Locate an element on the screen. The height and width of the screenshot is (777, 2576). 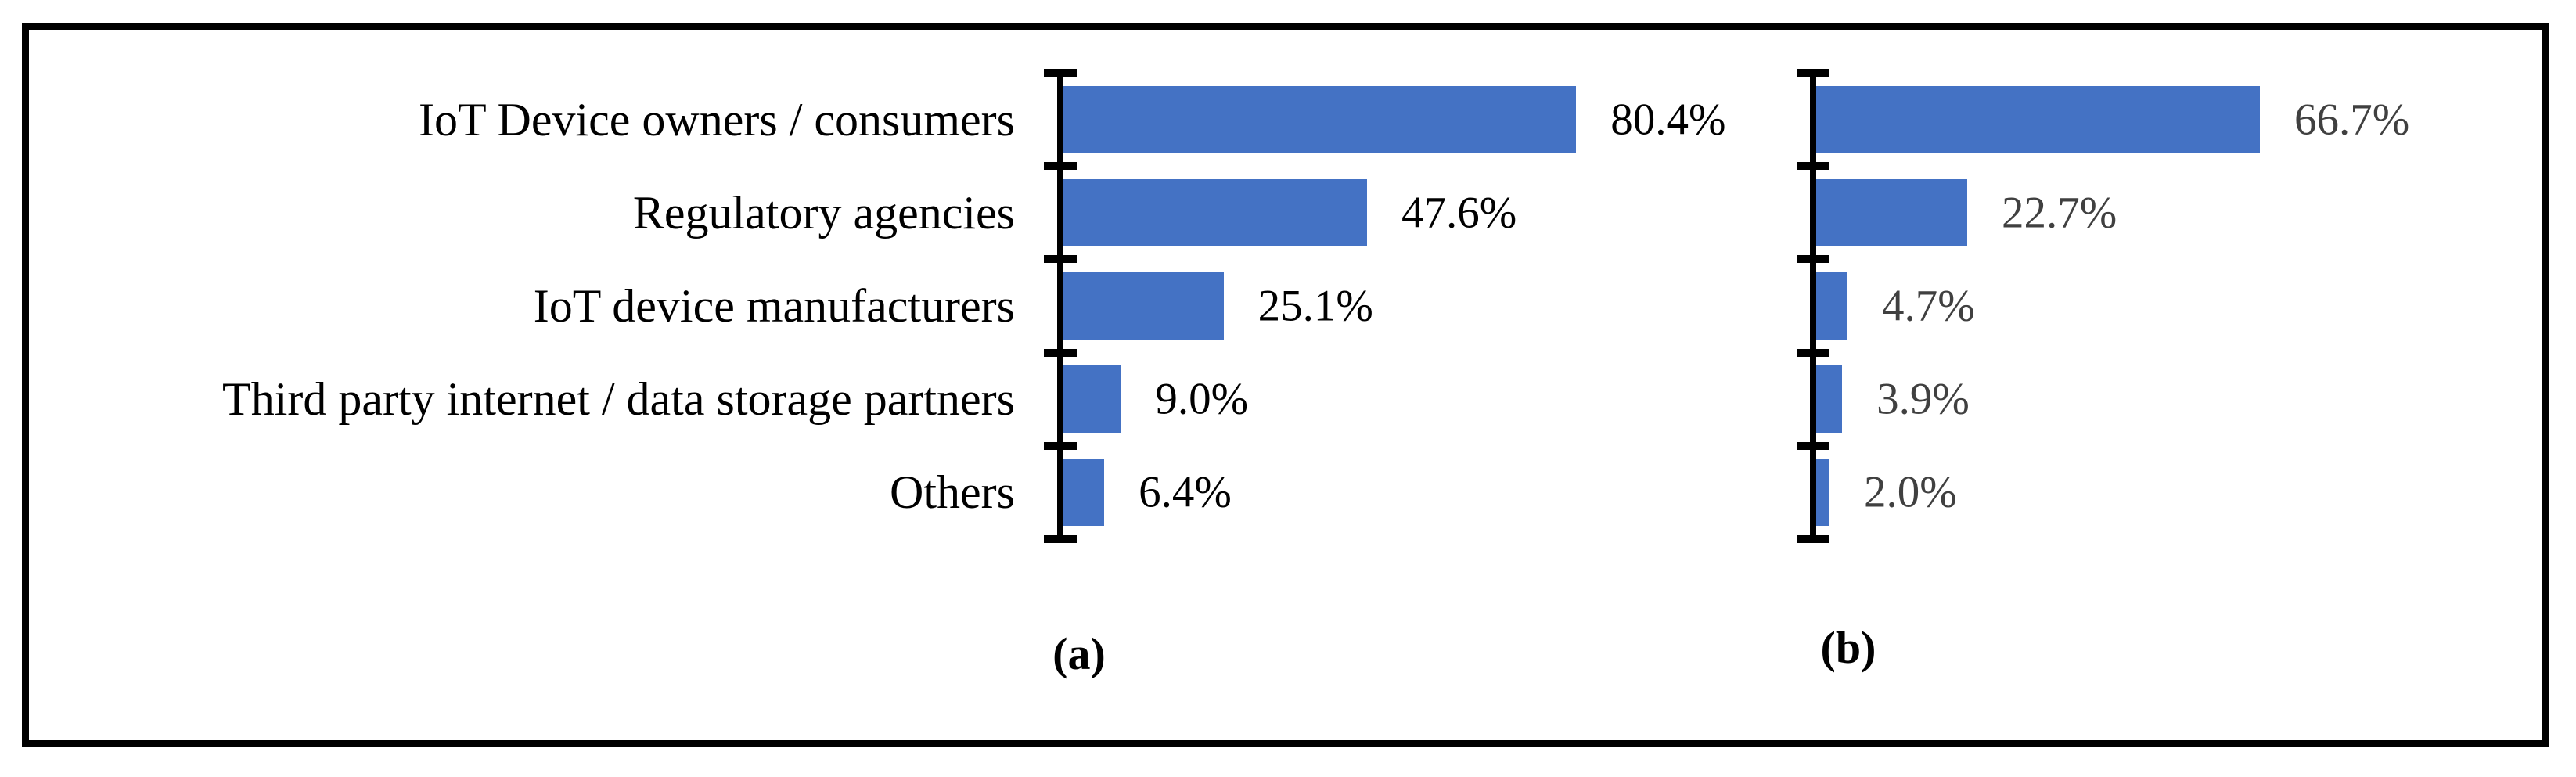
category-label: IoT Device owners / consumers is located at coordinates (716, 120).